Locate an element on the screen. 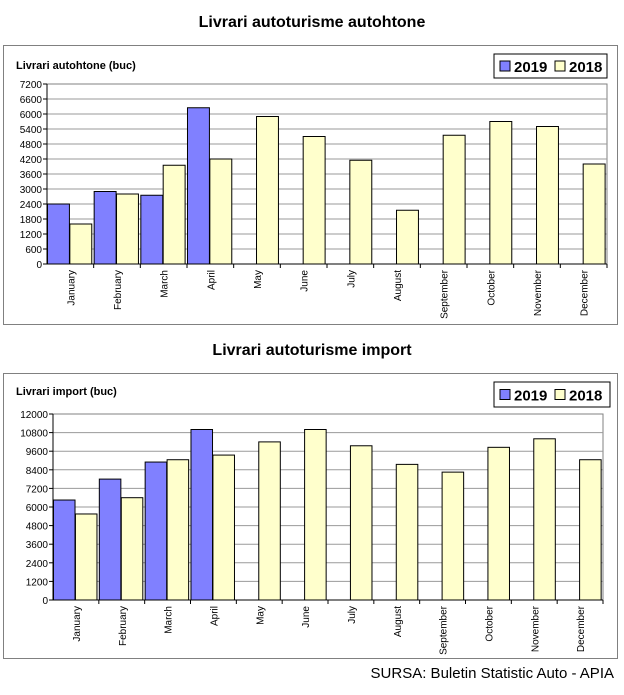 This screenshot has width=624, height=695. y-axis-label: Livrari import (buc) is located at coordinates (66, 392).